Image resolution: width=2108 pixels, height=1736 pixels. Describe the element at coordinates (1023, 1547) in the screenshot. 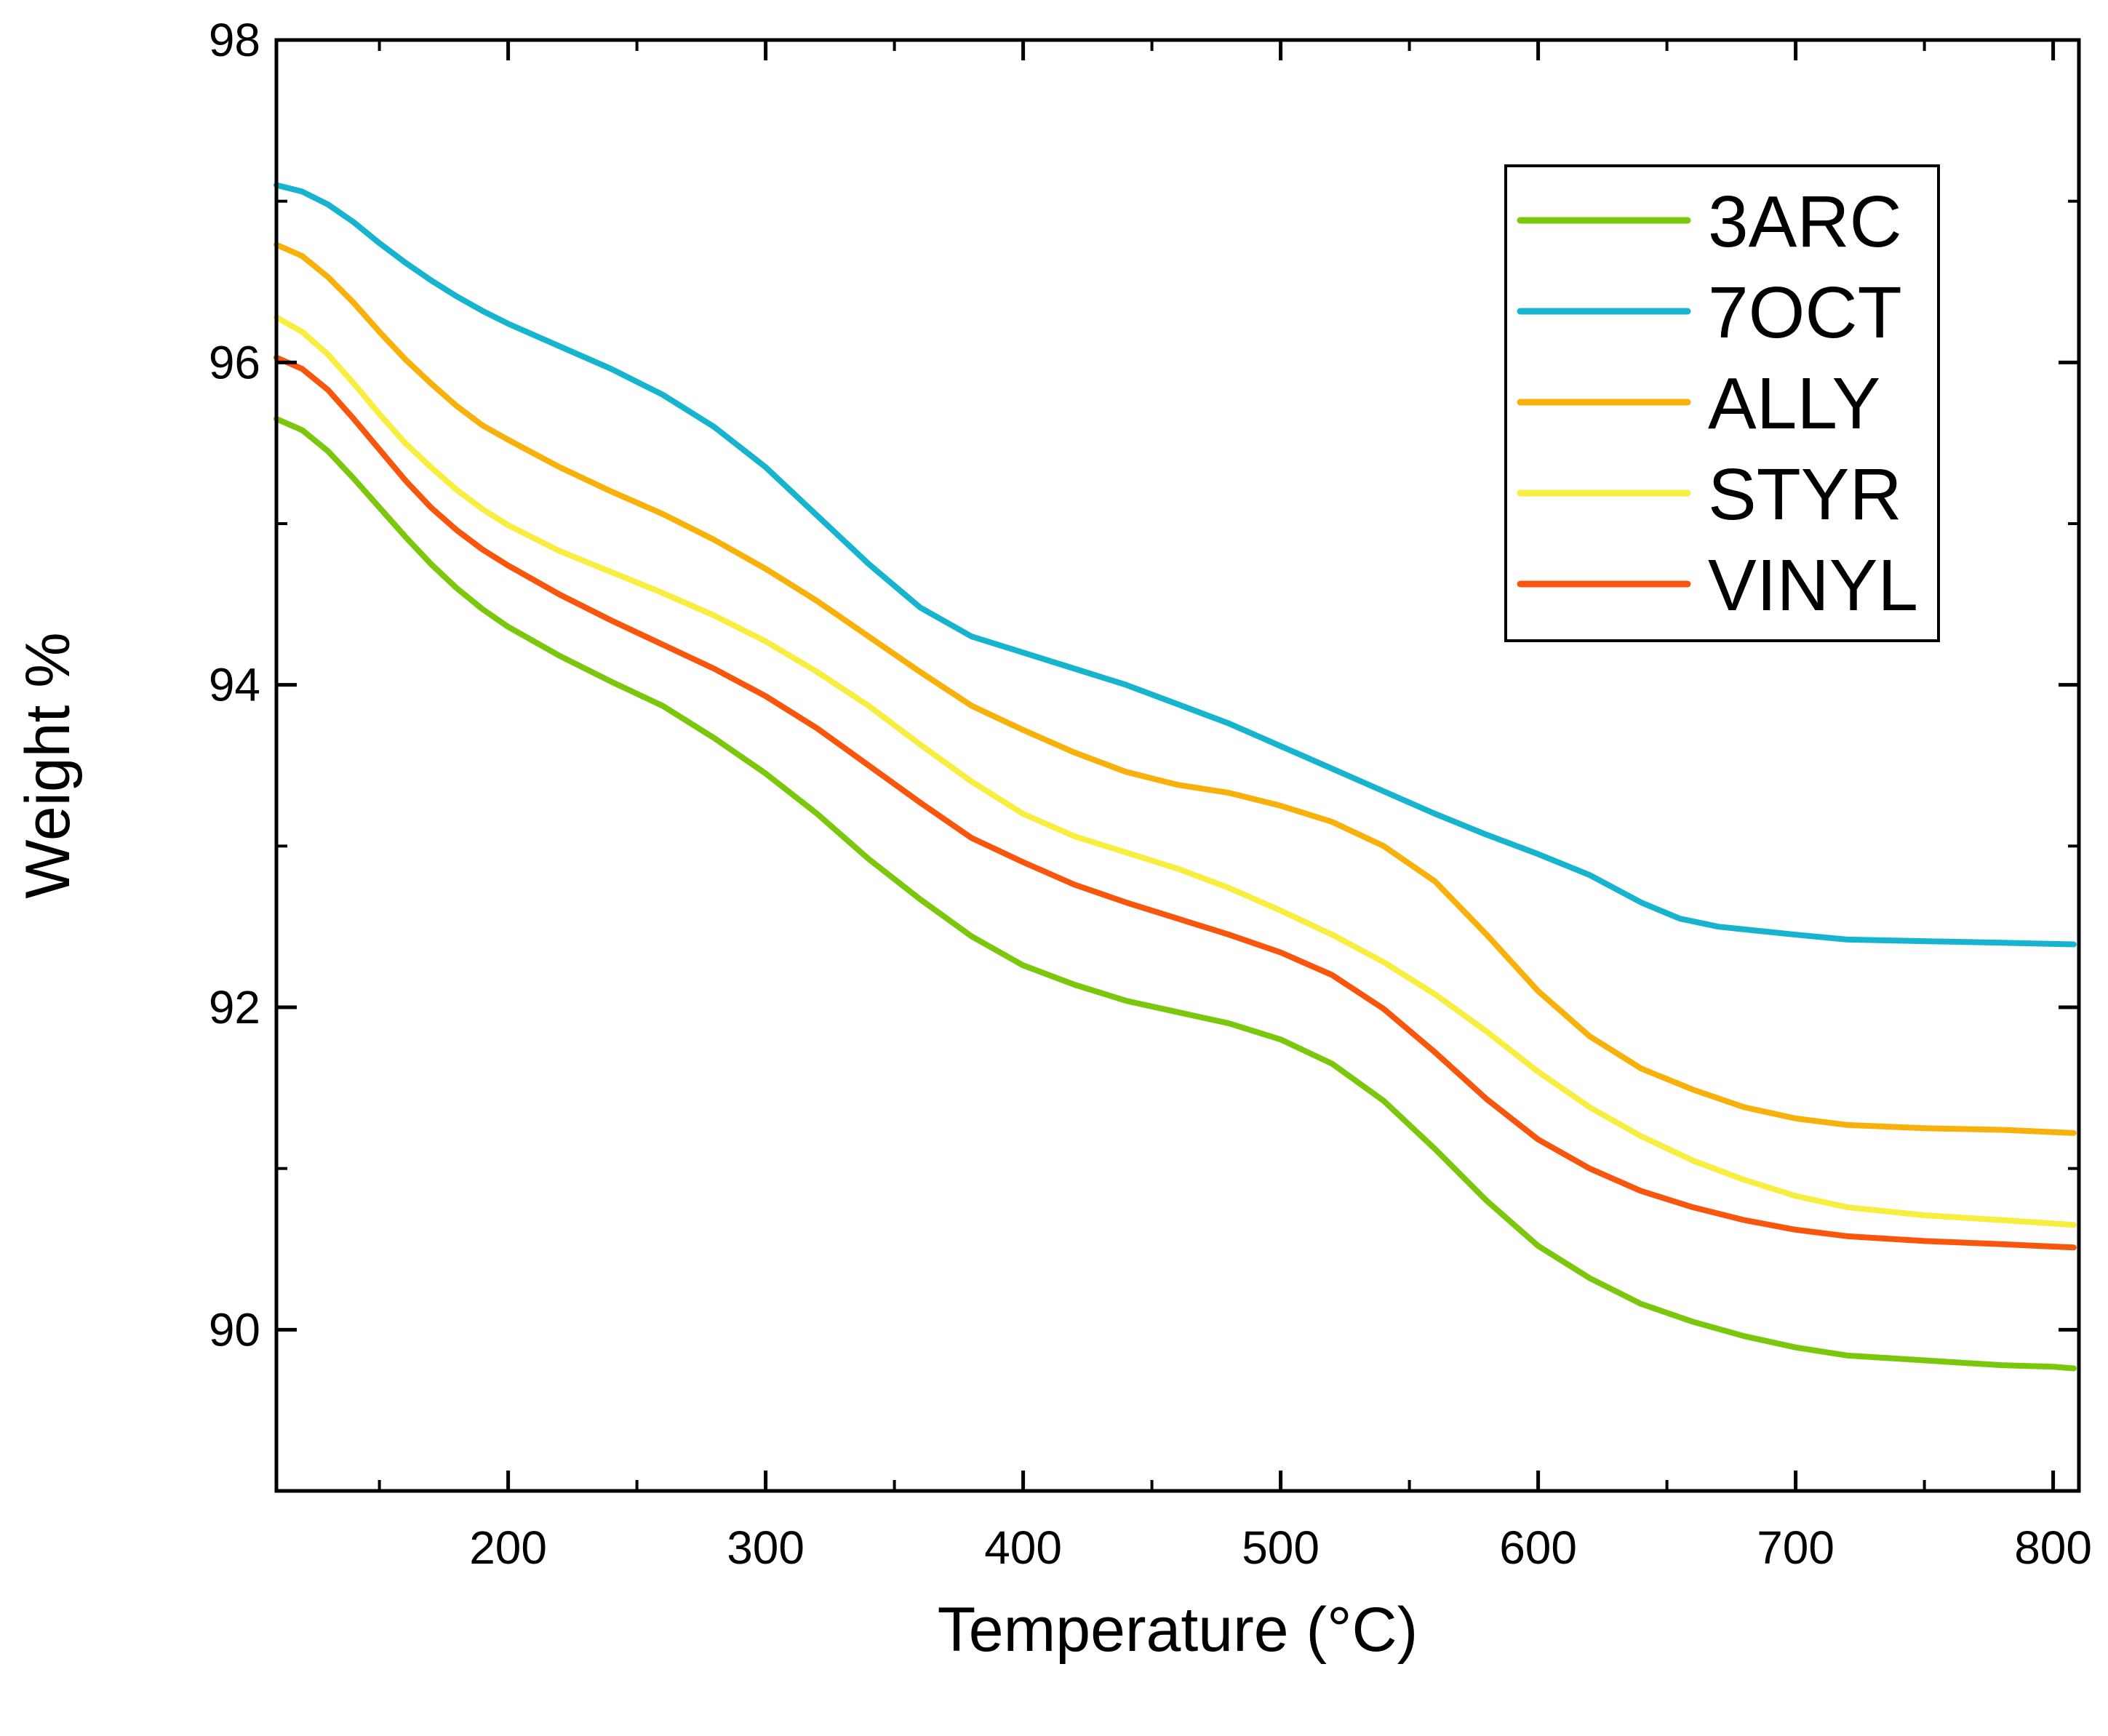

I see `x-tick-label: 400` at that location.